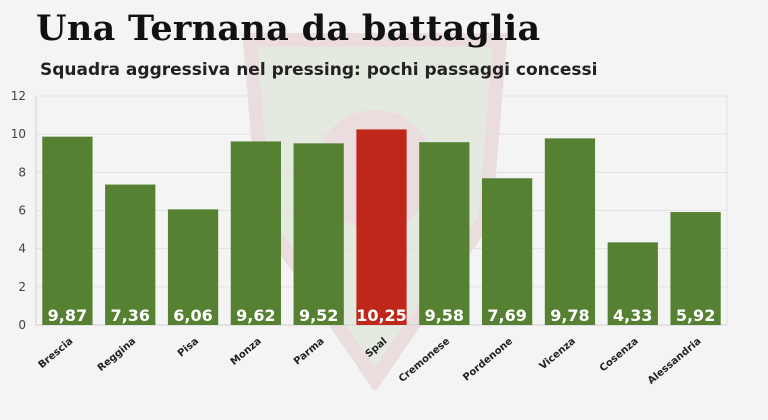  Describe the element at coordinates (22, 325) in the screenshot. I see `y-tick-label: 0` at that location.